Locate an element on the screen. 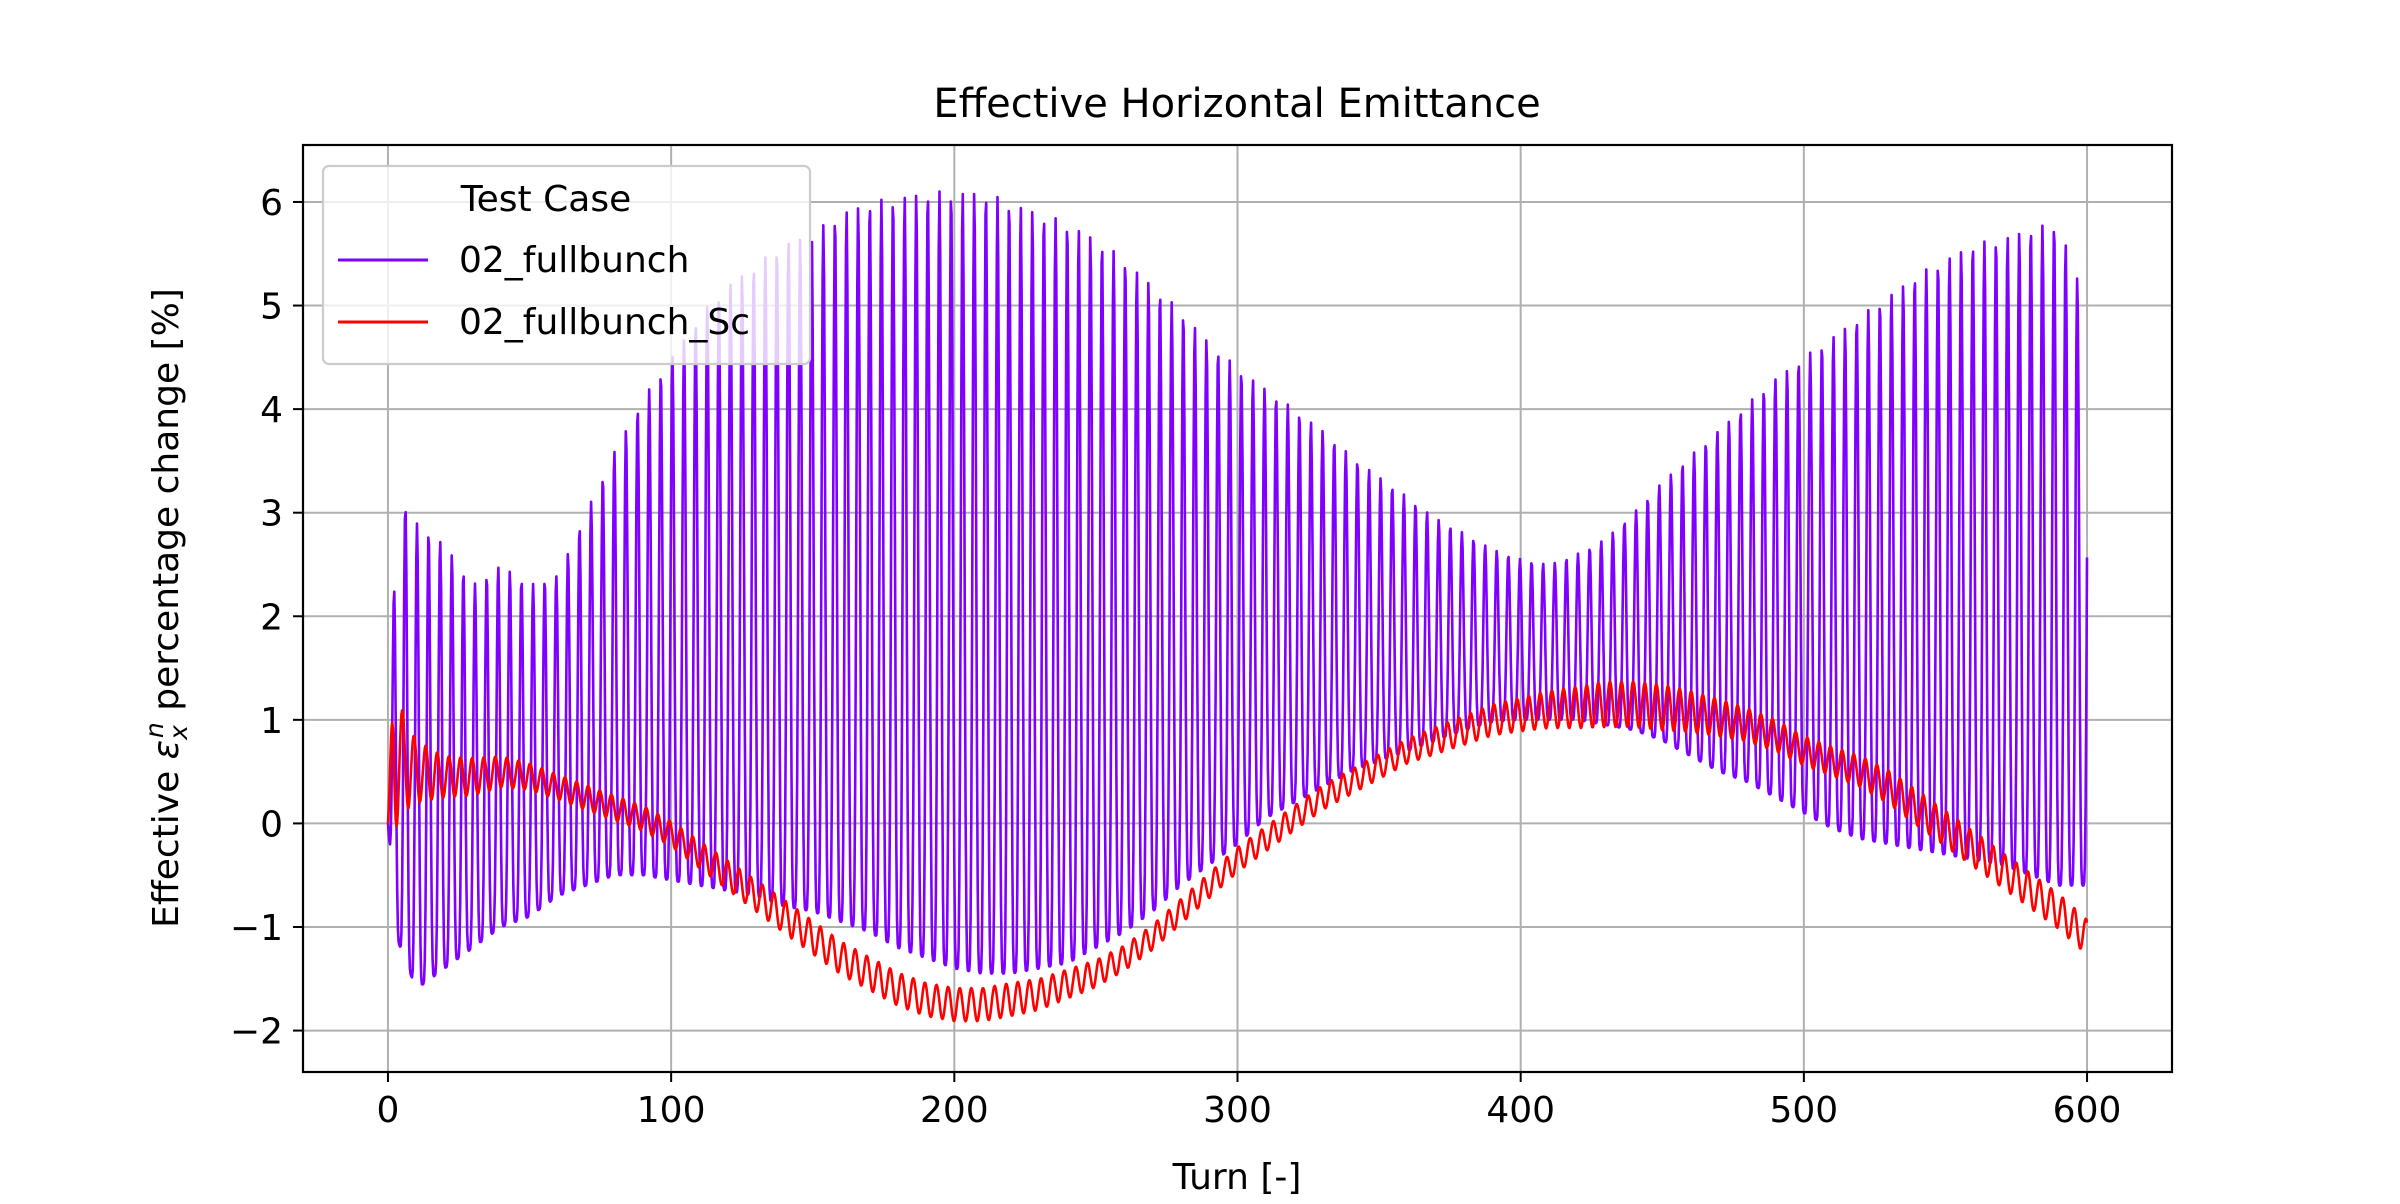  y-tick-label: 1 is located at coordinates (271, 721).